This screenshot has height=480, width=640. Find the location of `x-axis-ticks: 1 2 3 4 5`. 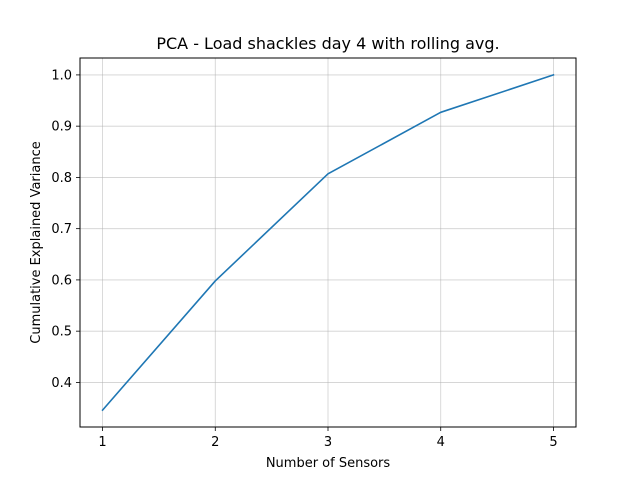

x-axis-ticks: 1 2 3 4 5 is located at coordinates (328, 438).